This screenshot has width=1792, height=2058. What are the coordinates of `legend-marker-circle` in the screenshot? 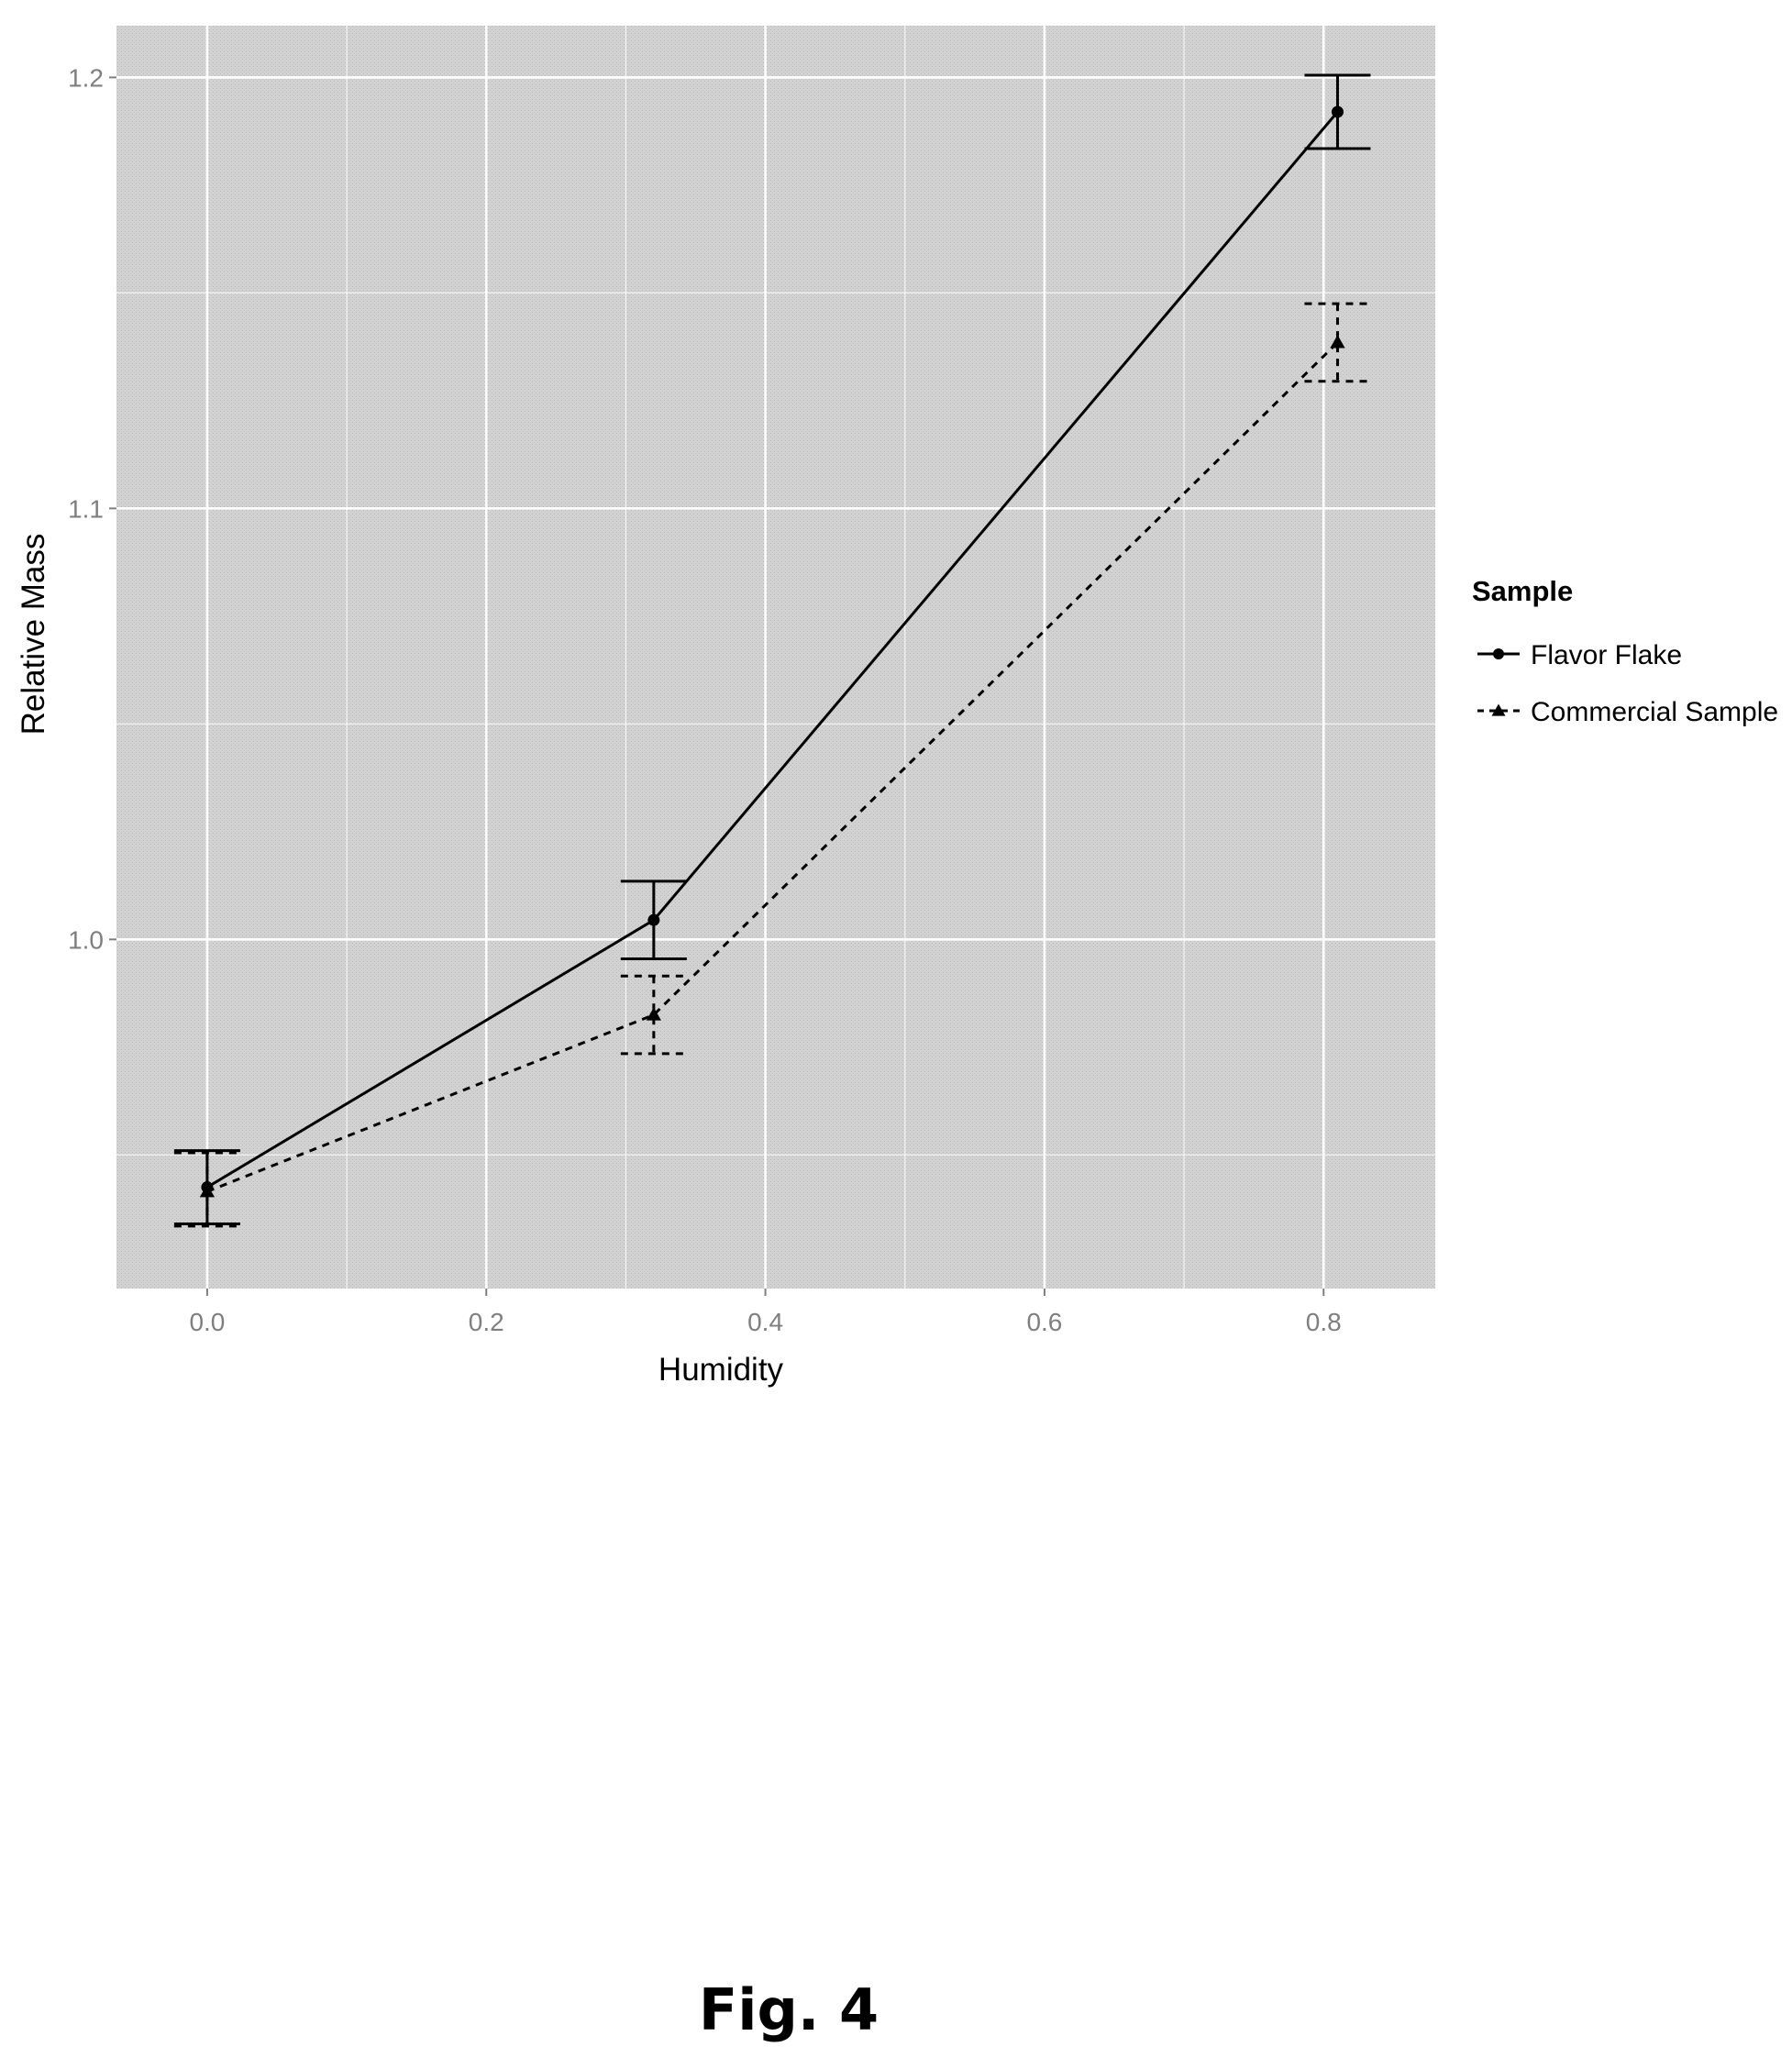 It's located at (1499, 653).